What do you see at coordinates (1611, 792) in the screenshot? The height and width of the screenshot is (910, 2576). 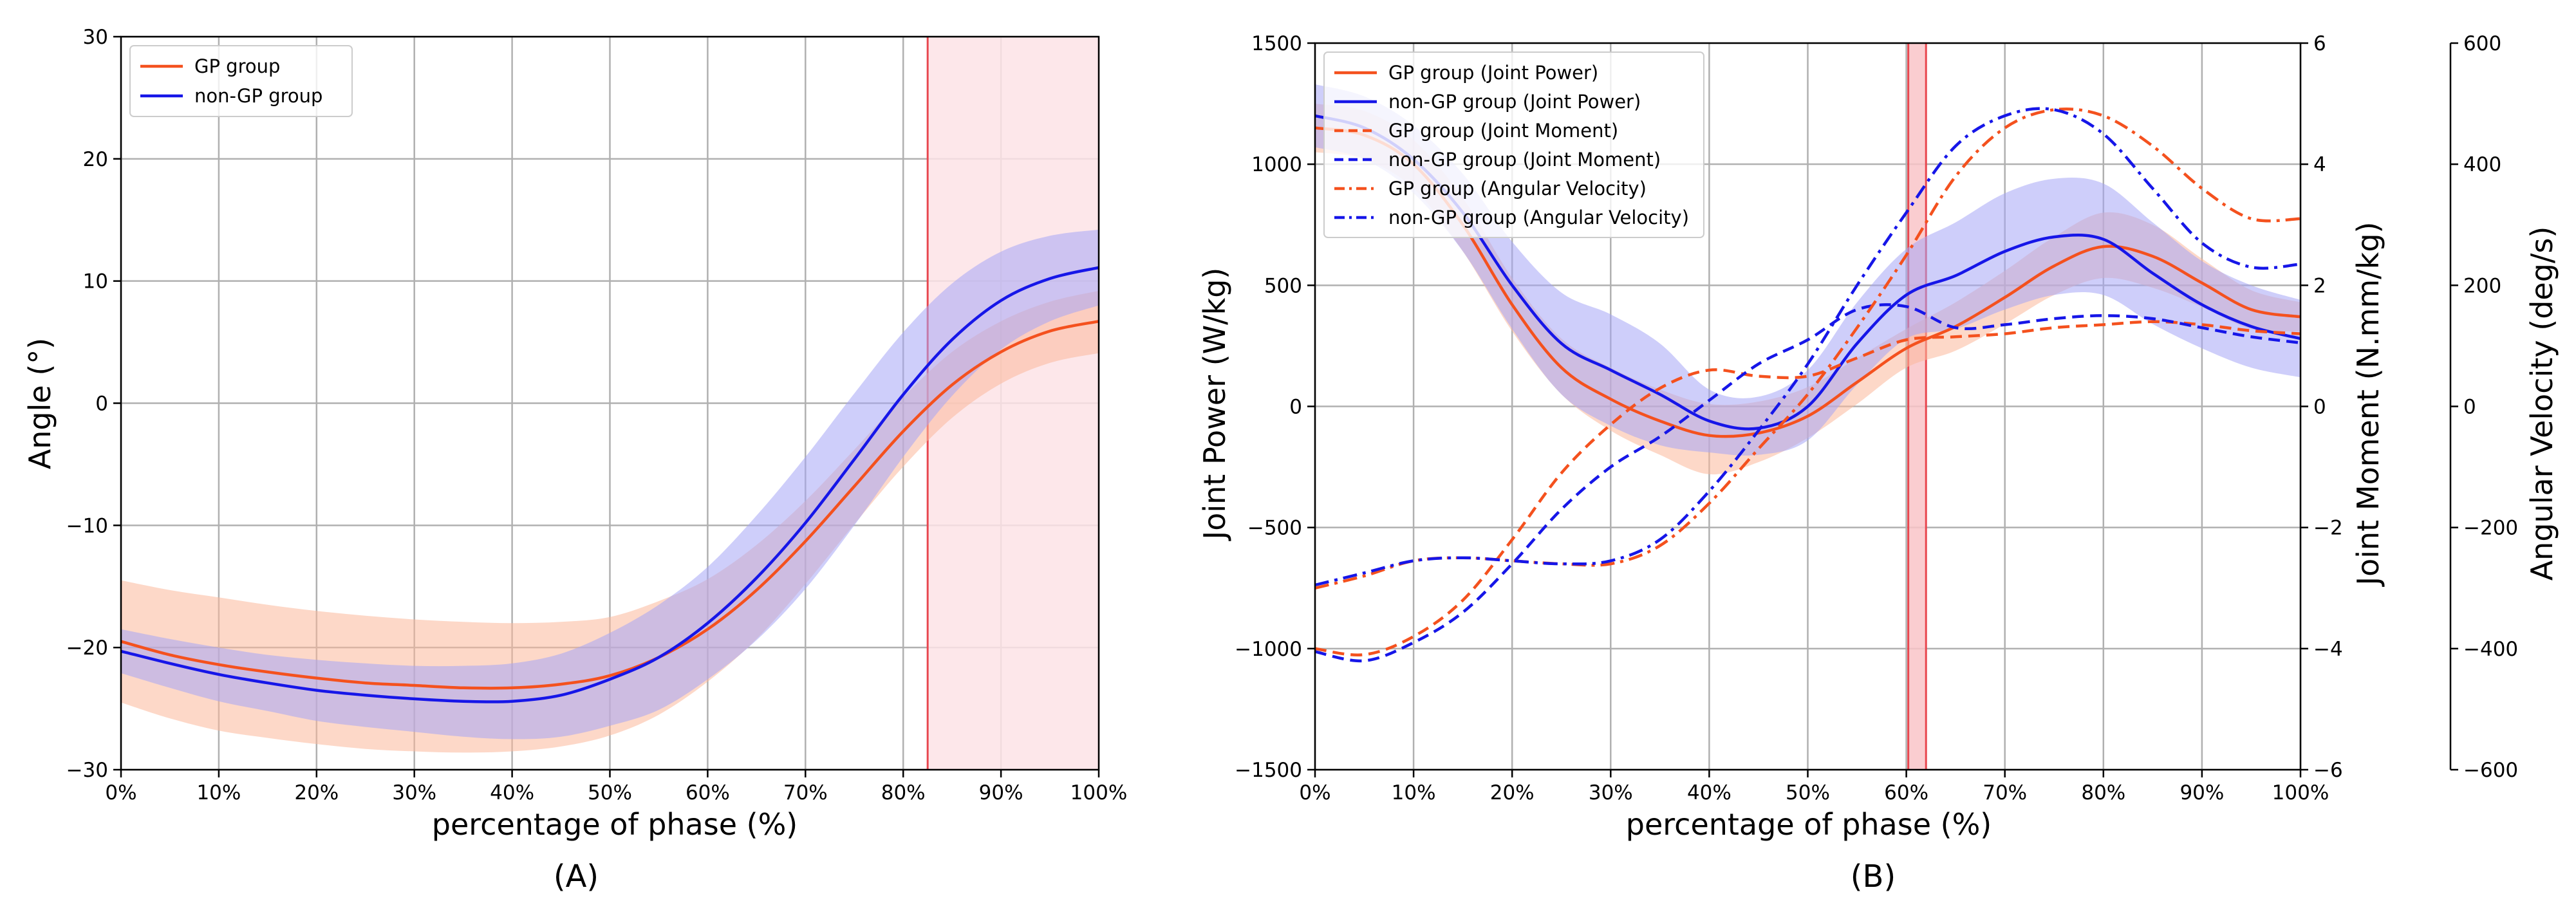 I see `panel-b-x-tick-label: 30%` at bounding box center [1611, 792].